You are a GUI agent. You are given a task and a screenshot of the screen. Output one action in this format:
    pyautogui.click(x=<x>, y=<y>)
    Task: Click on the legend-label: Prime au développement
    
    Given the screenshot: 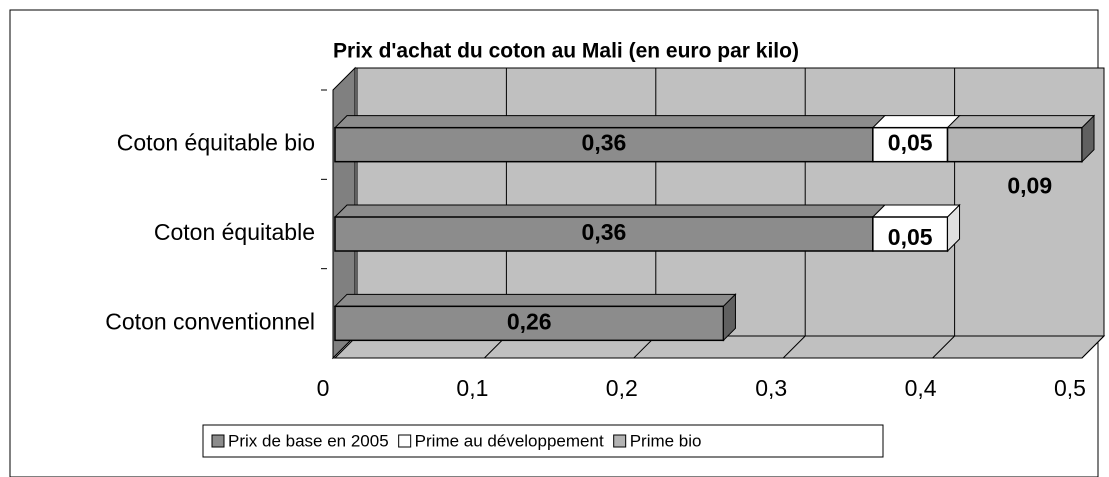 What is the action you would take?
    pyautogui.click(x=509, y=440)
    